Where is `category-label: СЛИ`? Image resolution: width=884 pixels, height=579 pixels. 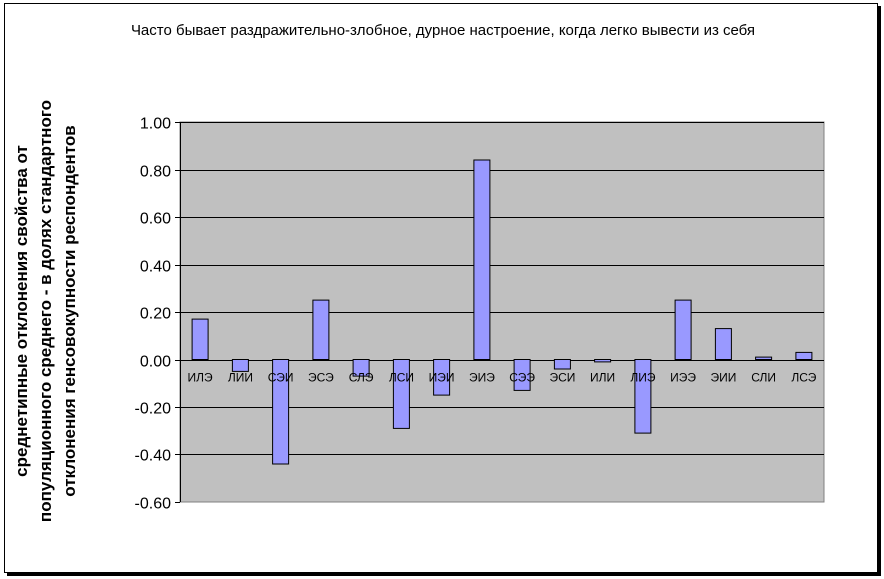
category-label: СЛИ is located at coordinates (763, 378).